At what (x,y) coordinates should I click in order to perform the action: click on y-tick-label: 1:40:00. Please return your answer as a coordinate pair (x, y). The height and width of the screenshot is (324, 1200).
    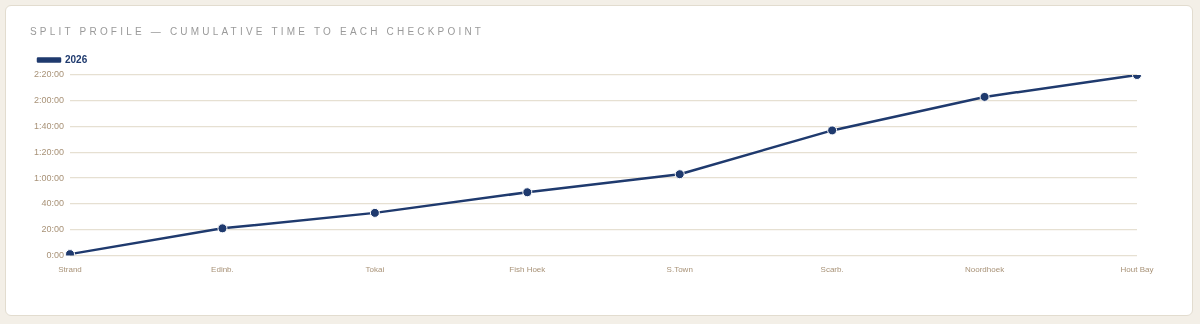
    Looking at the image, I should click on (49, 126).